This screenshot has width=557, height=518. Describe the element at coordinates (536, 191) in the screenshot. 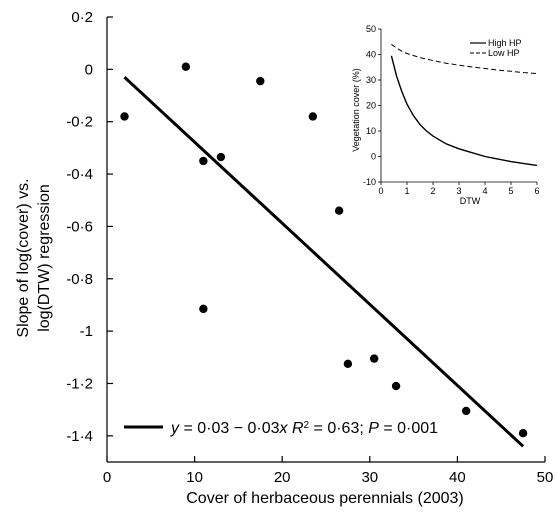

I see `inset-x-tick-label: 6` at that location.